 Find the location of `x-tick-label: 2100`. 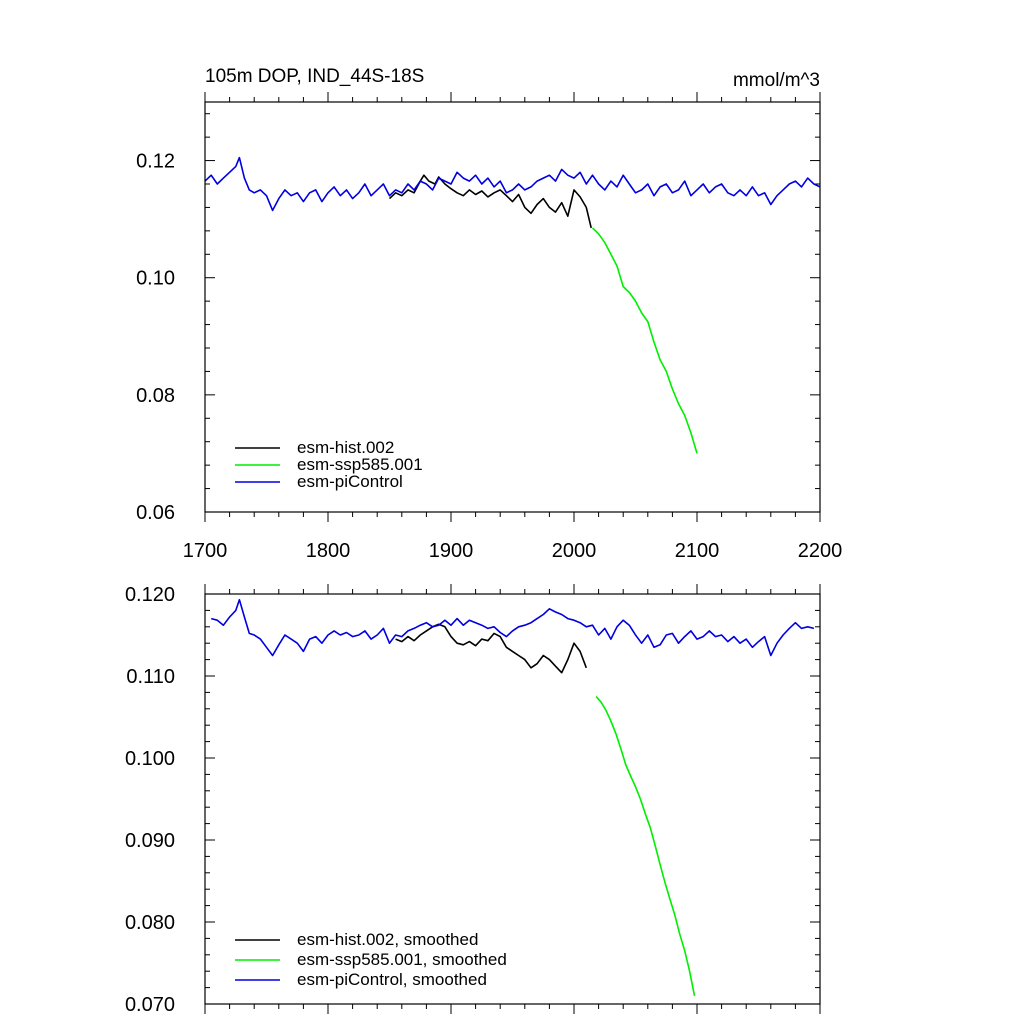

x-tick-label: 2100 is located at coordinates (697, 551).